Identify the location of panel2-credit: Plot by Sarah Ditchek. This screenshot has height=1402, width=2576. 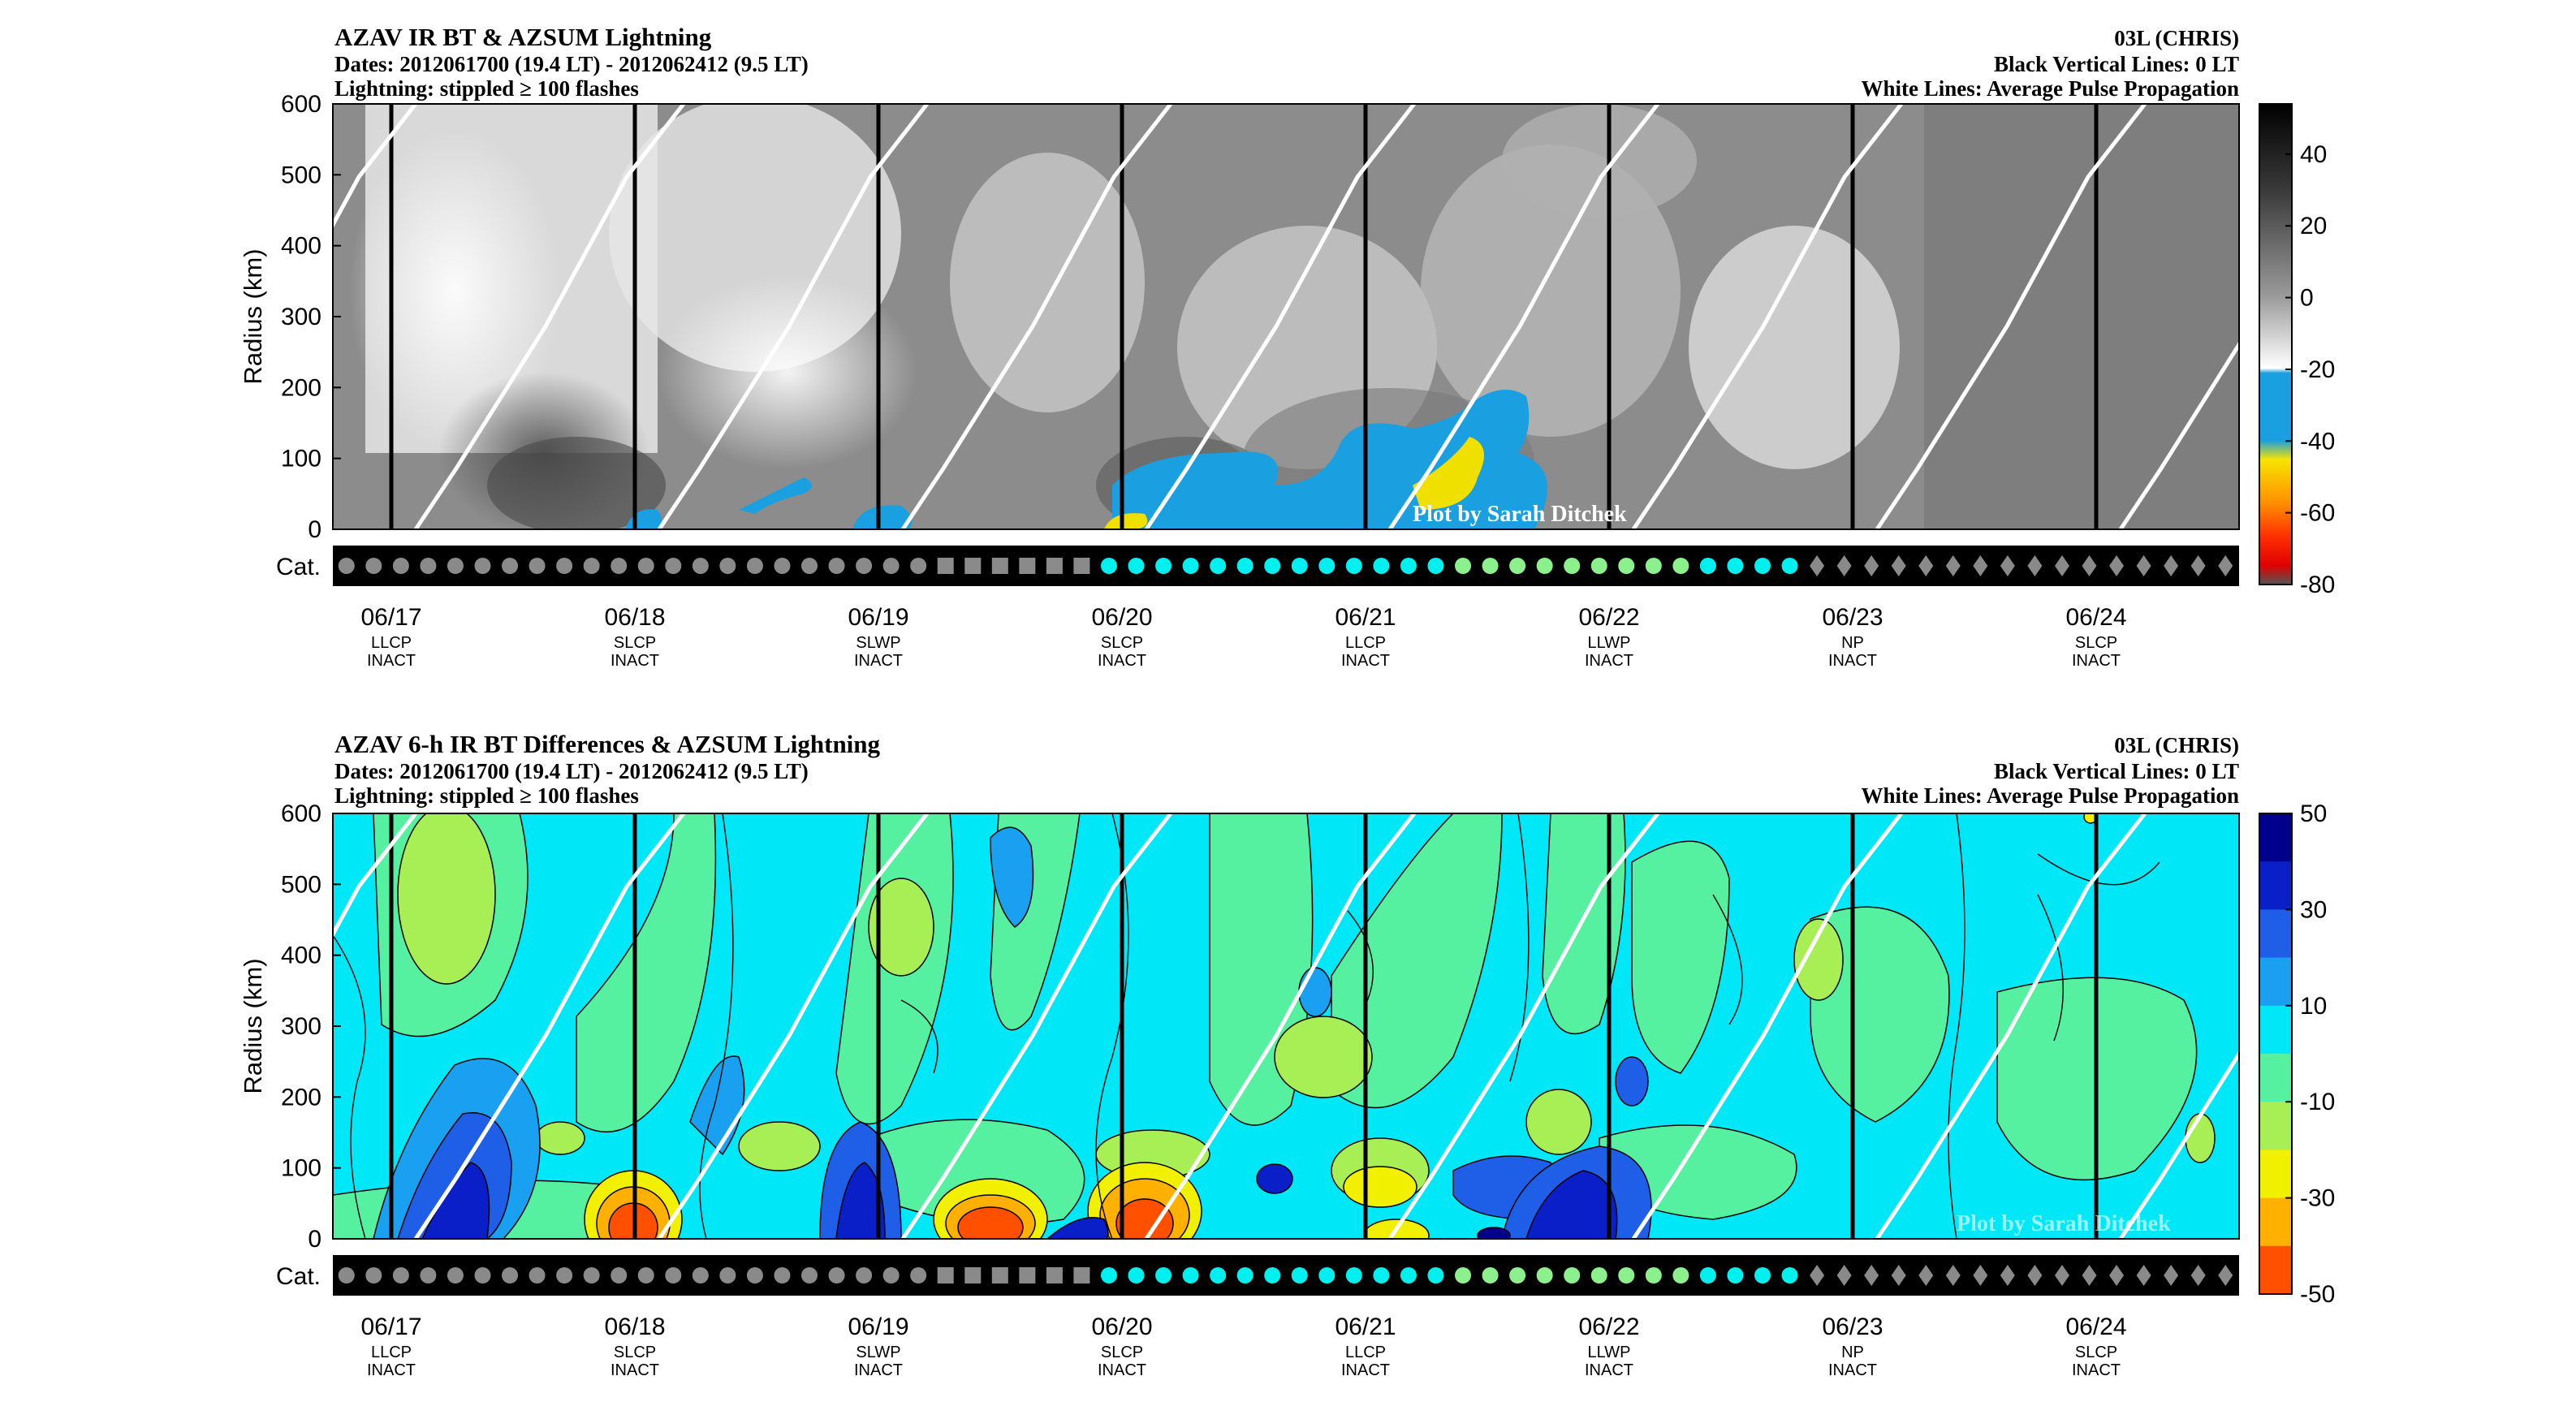
(2064, 1223).